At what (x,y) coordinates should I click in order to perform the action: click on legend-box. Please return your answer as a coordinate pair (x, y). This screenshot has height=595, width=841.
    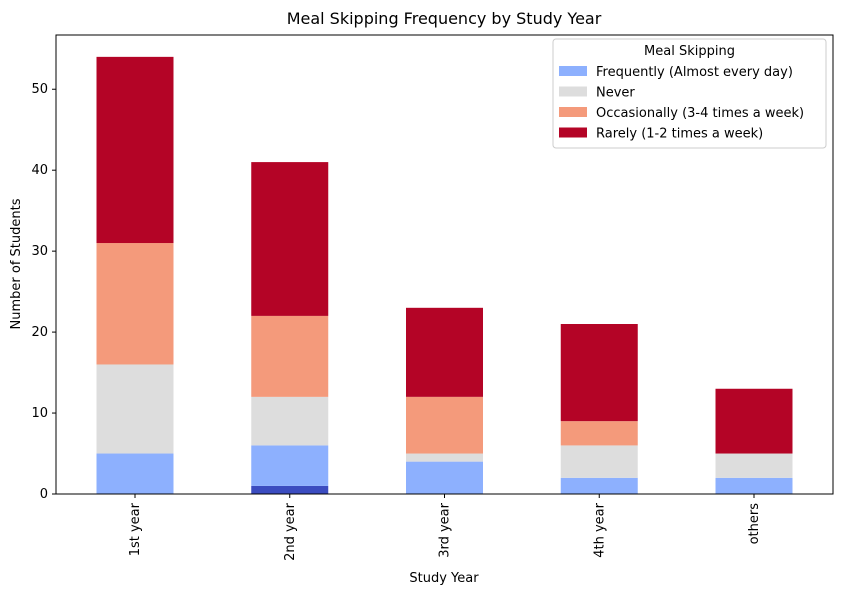
    Looking at the image, I should click on (689, 93).